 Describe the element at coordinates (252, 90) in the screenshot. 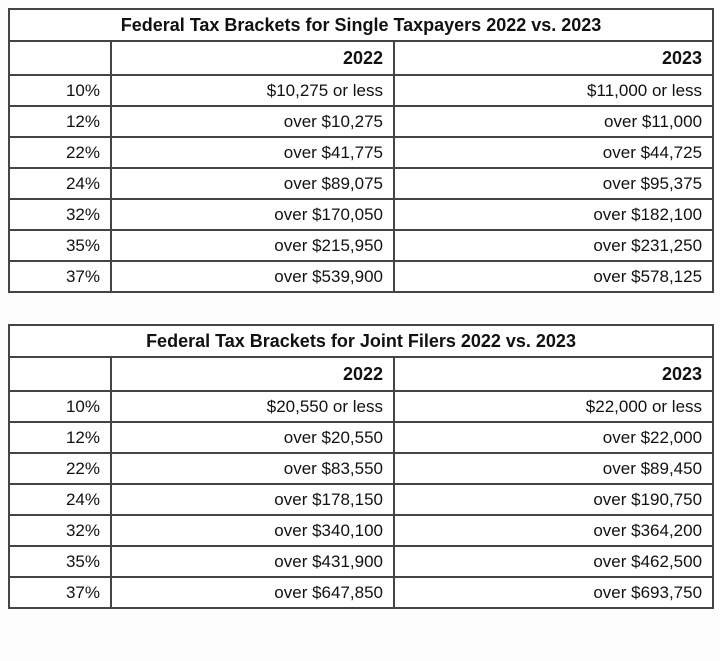

I see `value-2022-cell: $10,275 or less` at that location.